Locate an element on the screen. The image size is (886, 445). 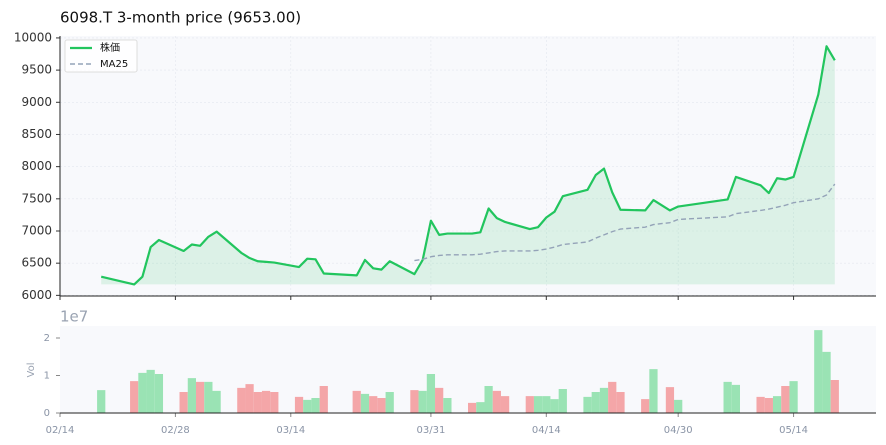
ma-line is located at coordinates (625, 222).